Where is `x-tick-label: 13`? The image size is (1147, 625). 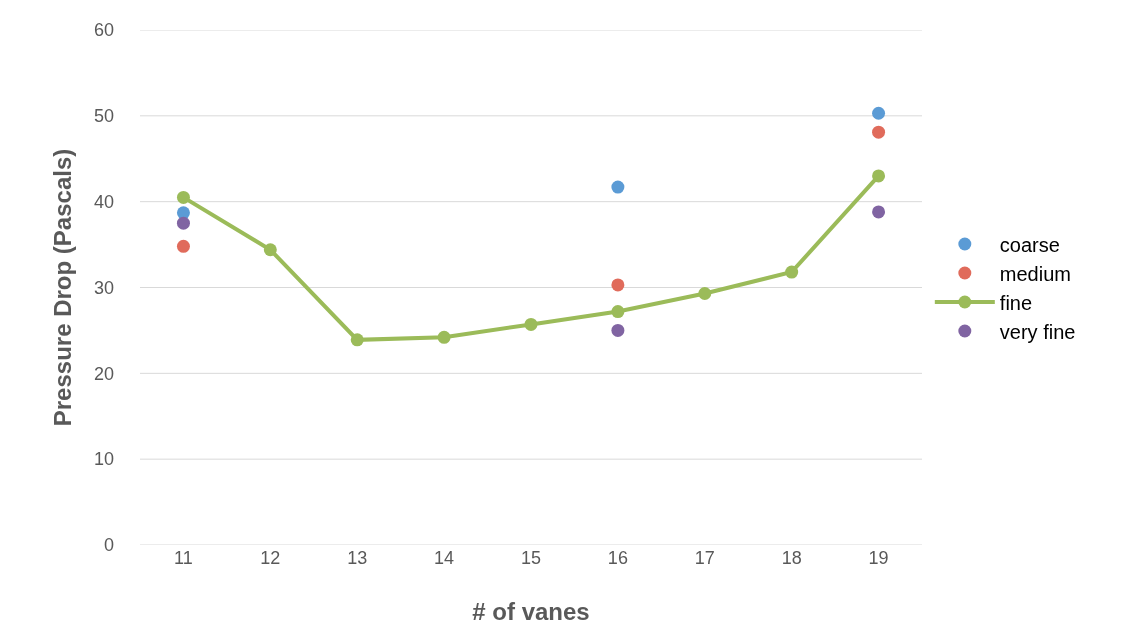 x-tick-label: 13 is located at coordinates (357, 558).